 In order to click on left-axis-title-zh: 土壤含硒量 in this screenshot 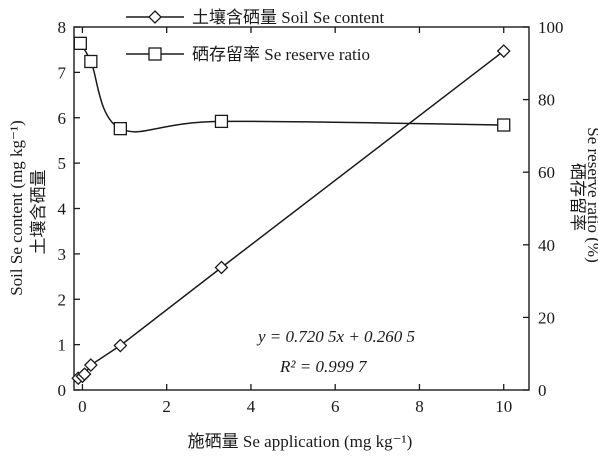, I will do `click(38, 212)`.